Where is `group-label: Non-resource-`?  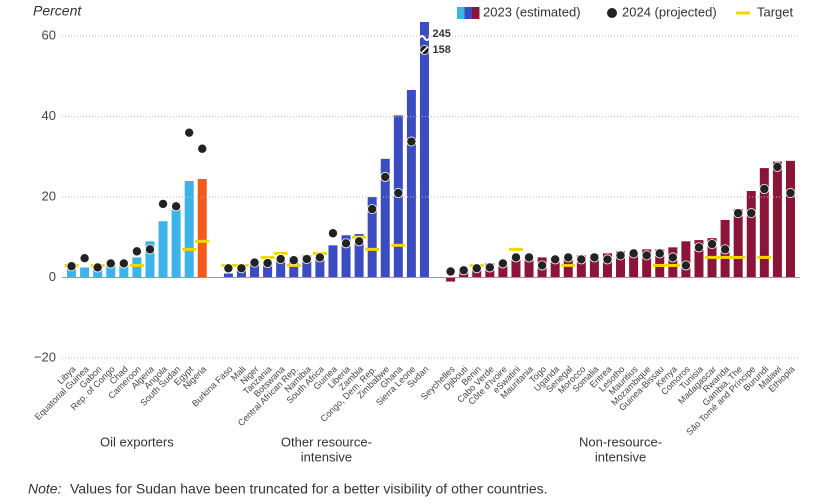
group-label: Non-resource- is located at coordinates (620, 441).